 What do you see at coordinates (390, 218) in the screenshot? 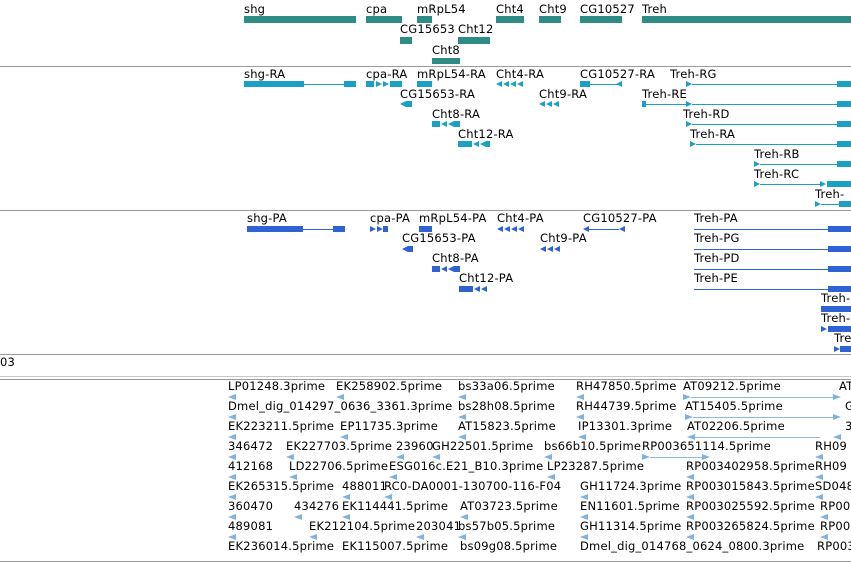
I see `protein-label: cpa-PA` at bounding box center [390, 218].